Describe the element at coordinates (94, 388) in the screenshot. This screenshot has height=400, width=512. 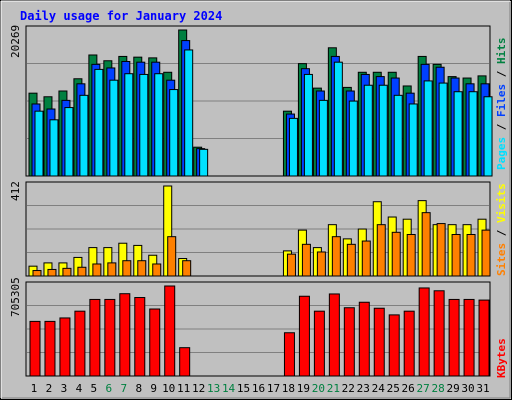
I see `day-label: 5` at that location.